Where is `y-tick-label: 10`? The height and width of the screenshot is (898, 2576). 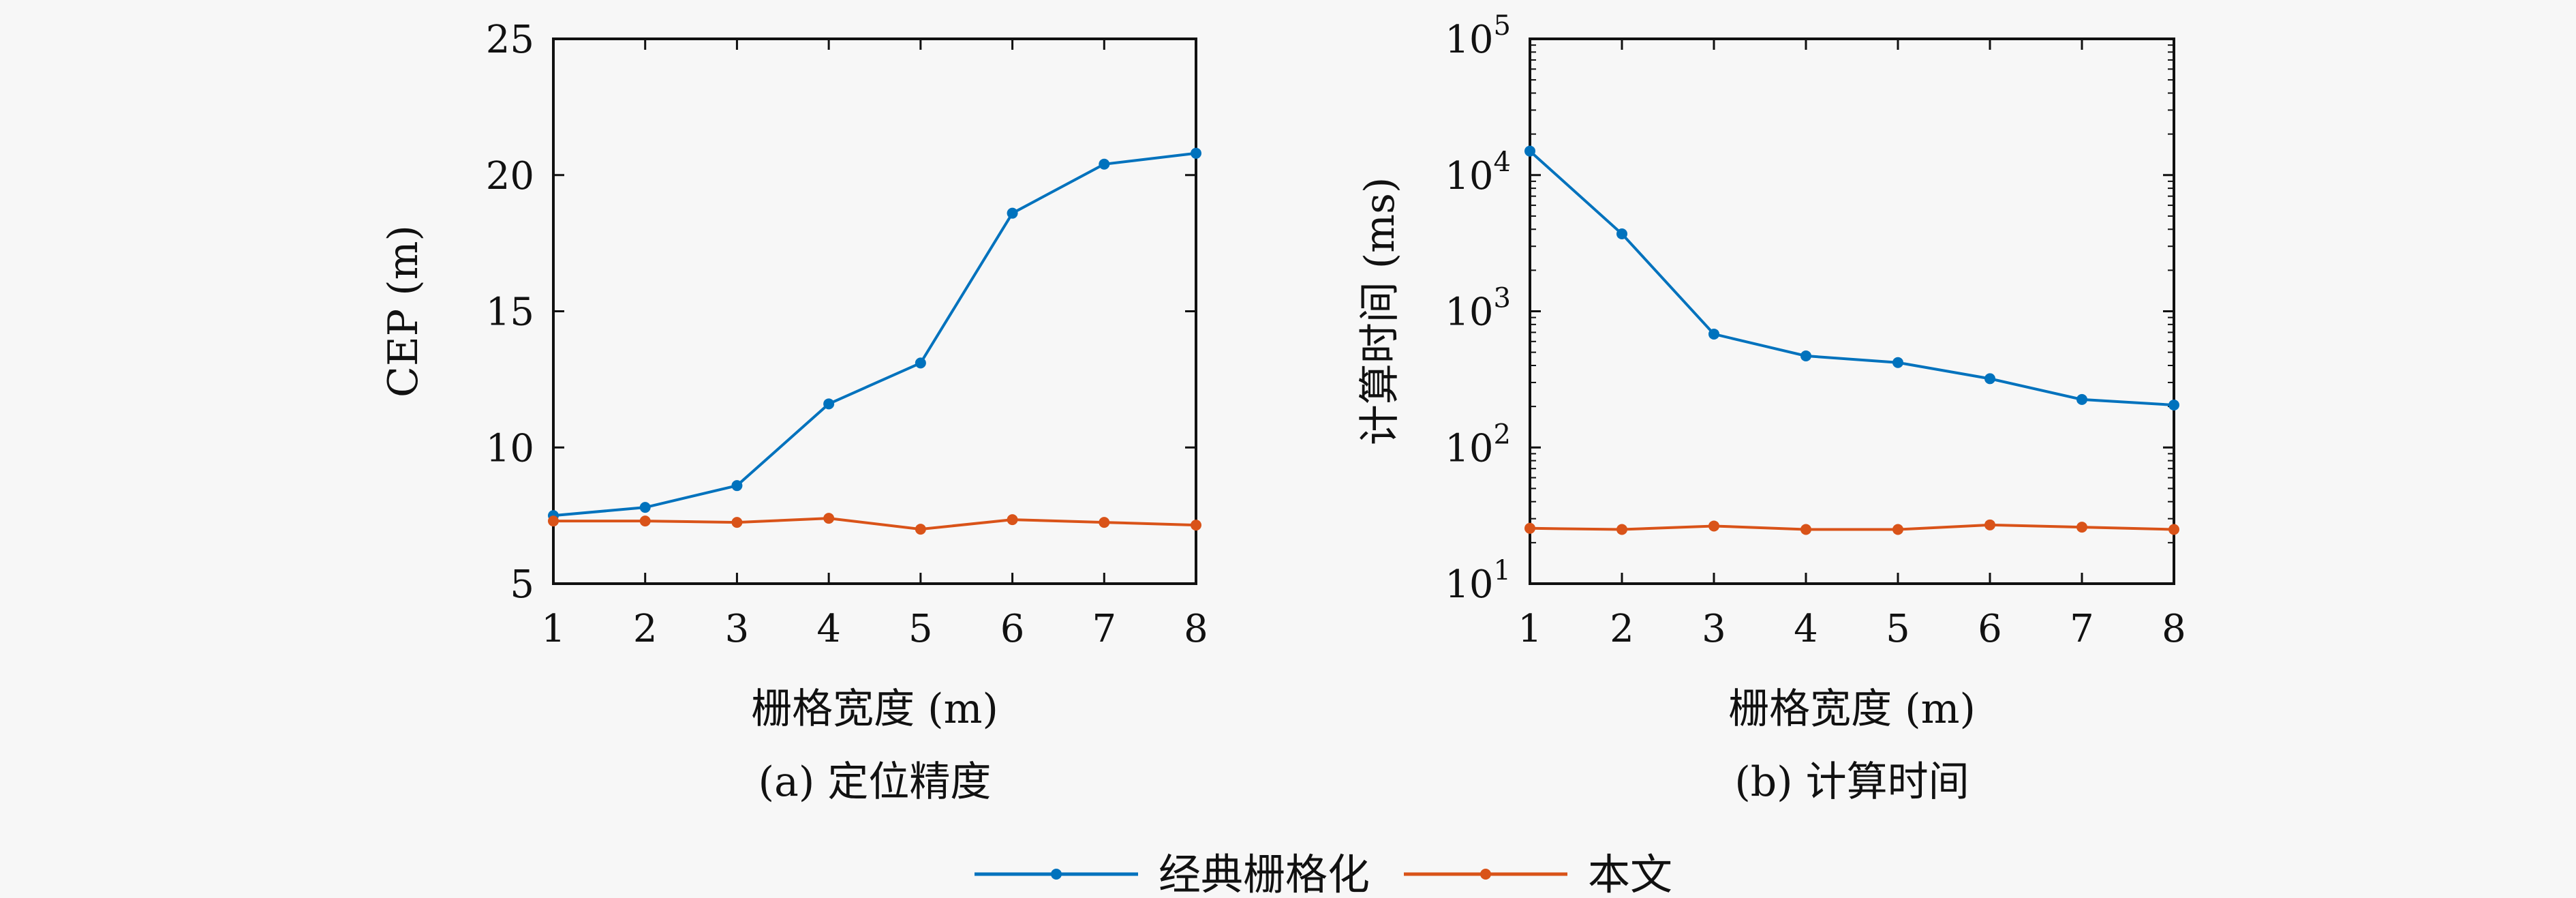
y-tick-label: 10 is located at coordinates (510, 448).